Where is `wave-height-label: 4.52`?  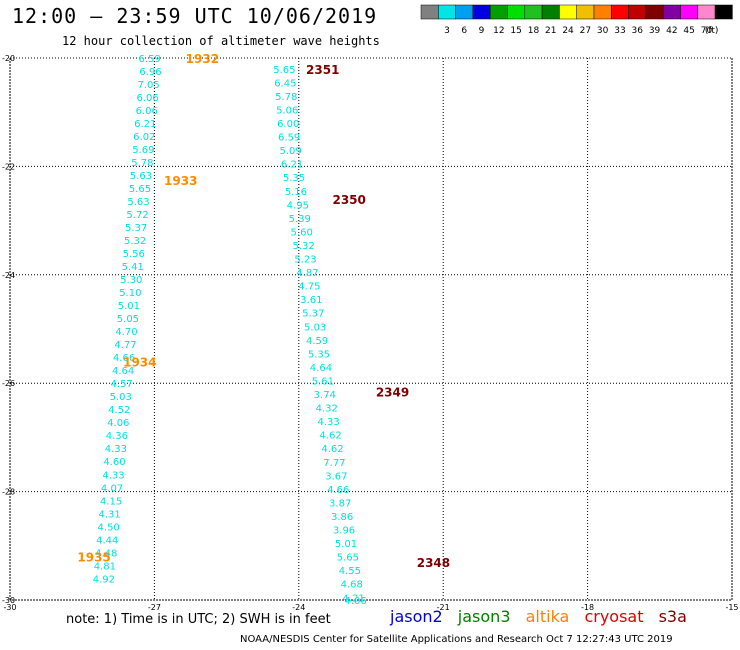
wave-height-label: 4.52 is located at coordinates (119, 410).